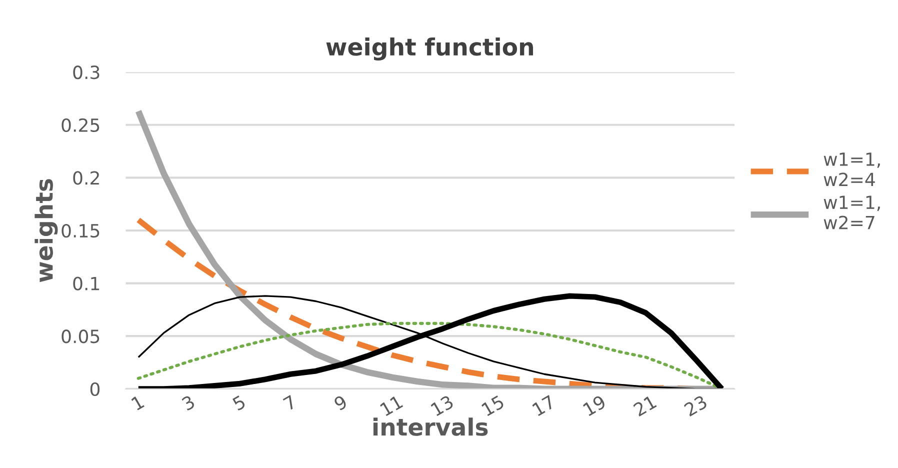 The height and width of the screenshot is (468, 898). Describe the element at coordinates (392, 405) in the screenshot. I see `x-tick-label: 11` at that location.